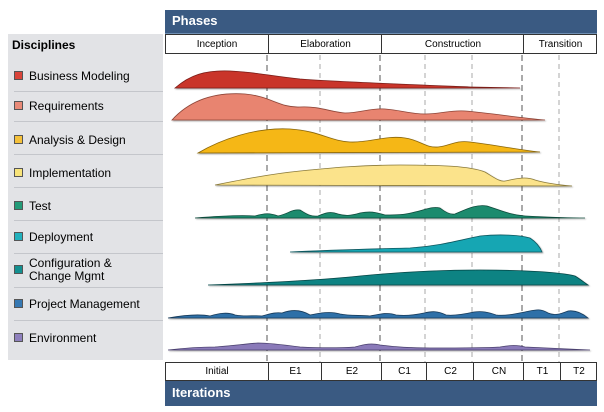 The width and height of the screenshot is (604, 412). I want to click on discipline-requirements: Requirements, so click(85, 105).